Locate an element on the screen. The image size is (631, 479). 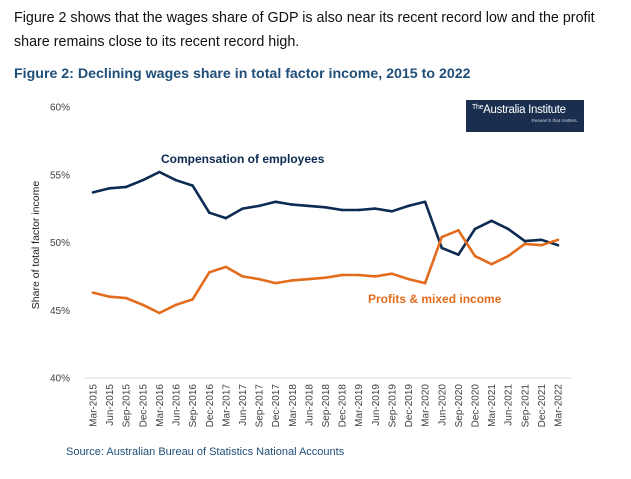
x-tick-label: Dec-2017 is located at coordinates (276, 406).